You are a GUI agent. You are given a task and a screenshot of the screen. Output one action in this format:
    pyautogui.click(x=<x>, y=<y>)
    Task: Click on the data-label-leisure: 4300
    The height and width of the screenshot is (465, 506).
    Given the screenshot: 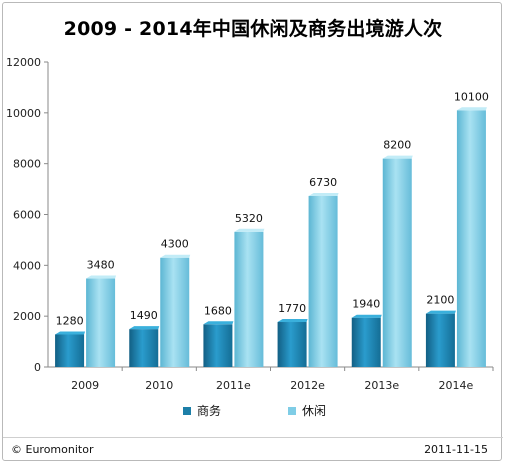 What is the action you would take?
    pyautogui.click(x=175, y=244)
    